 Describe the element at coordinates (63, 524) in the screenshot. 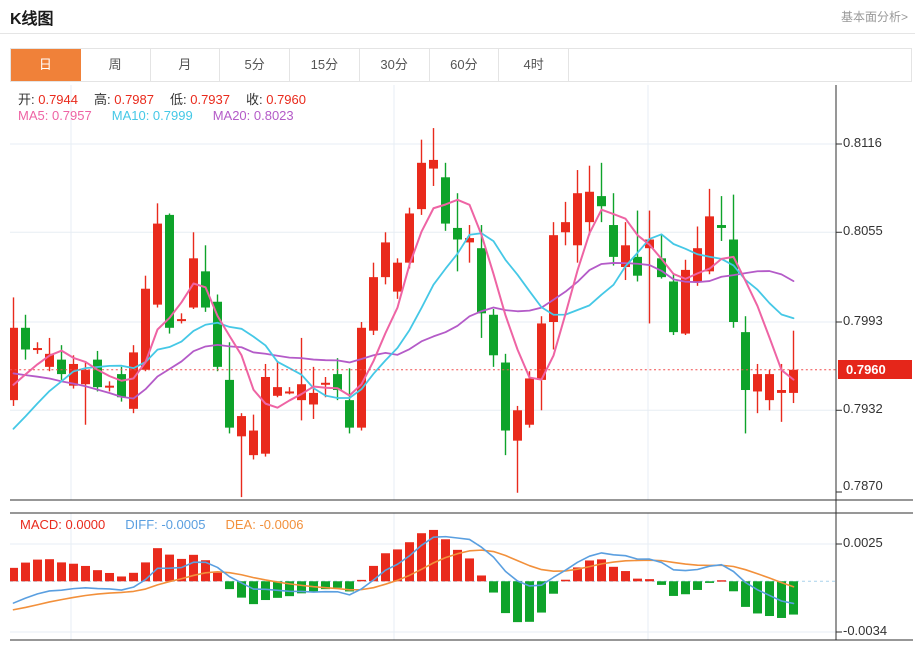

I see `legend-macd: MACD: 0.0000` at that location.